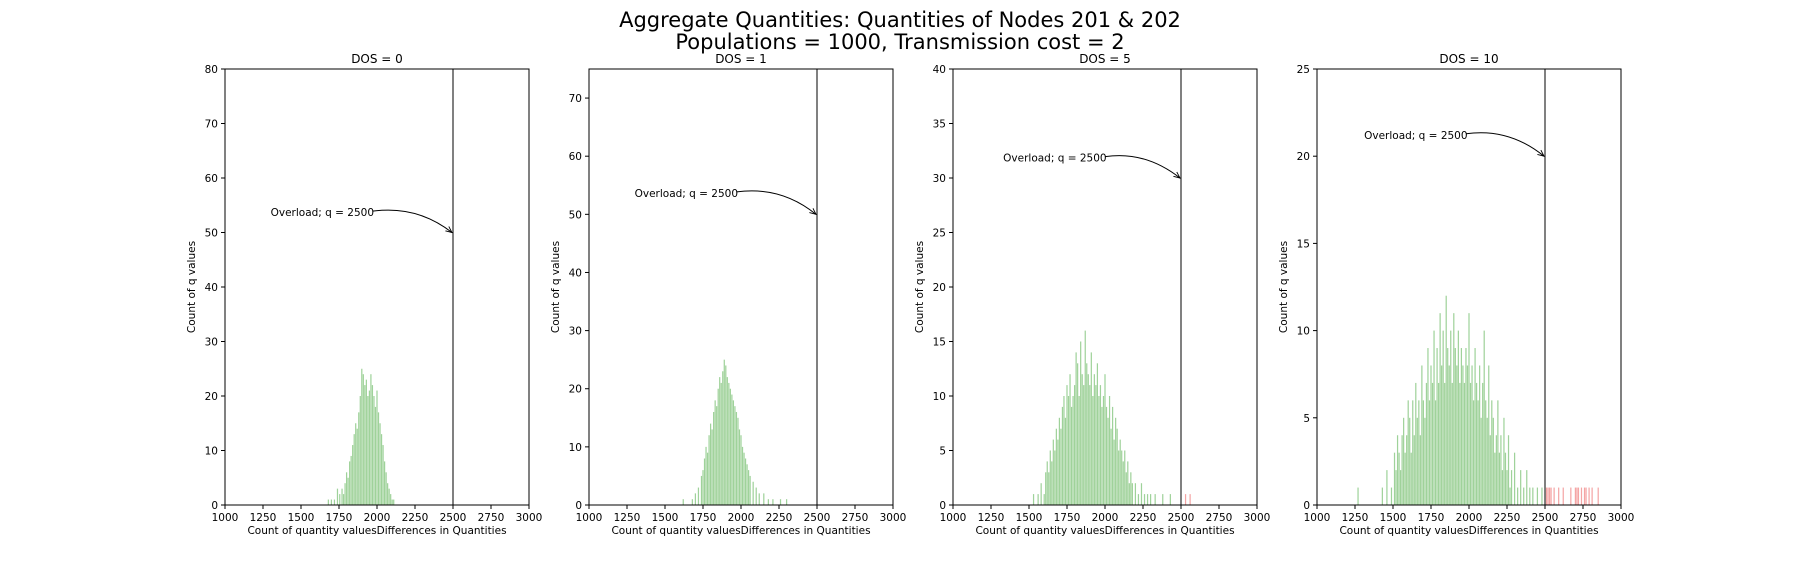 This screenshot has width=1800, height=576. What do you see at coordinates (741, 518) in the screenshot?
I see `x-tick-label: 2000` at bounding box center [741, 518].